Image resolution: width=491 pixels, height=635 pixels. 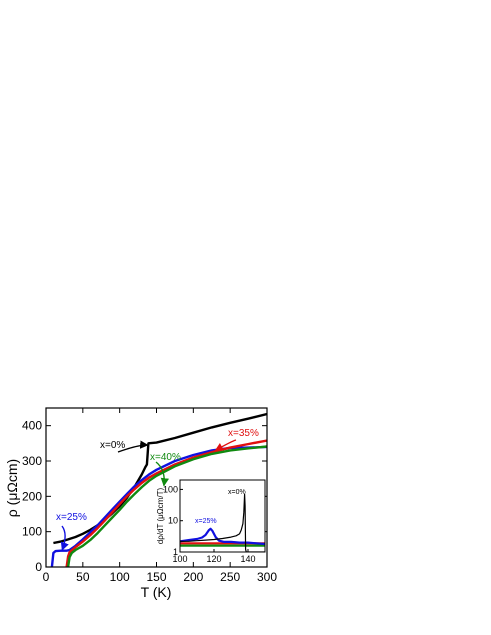 I want to click on inset-y-tick-label: 10, so click(x=173, y=521).